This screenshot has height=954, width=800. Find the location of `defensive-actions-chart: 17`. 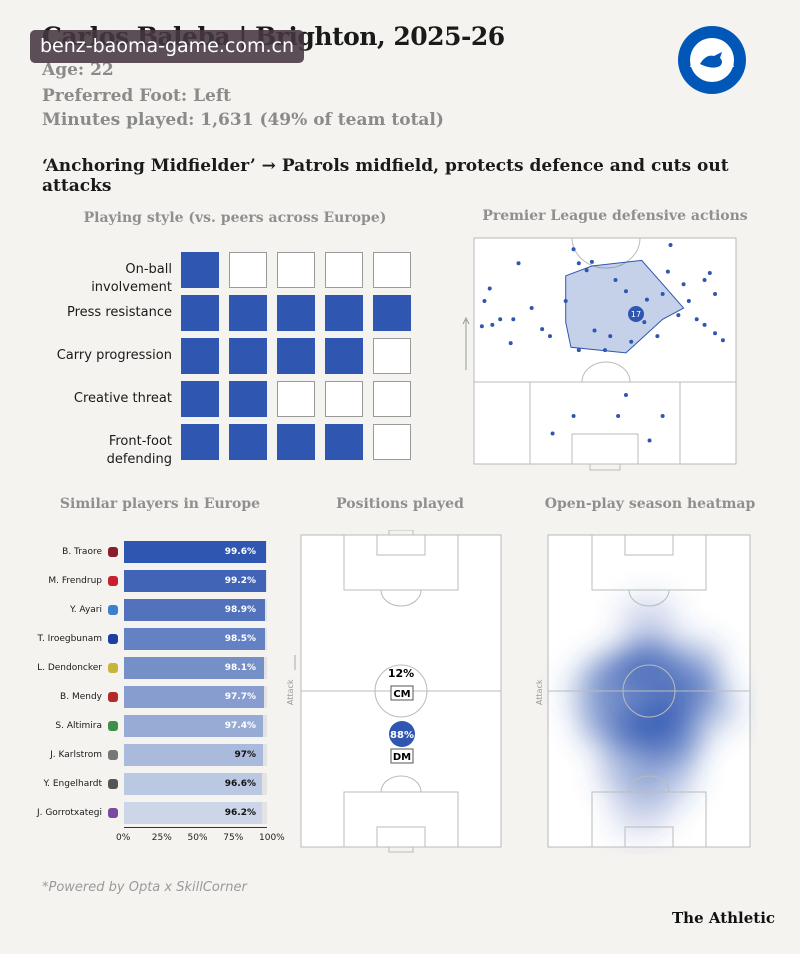

defensive-actions-chart: 17 is located at coordinates (599, 354).